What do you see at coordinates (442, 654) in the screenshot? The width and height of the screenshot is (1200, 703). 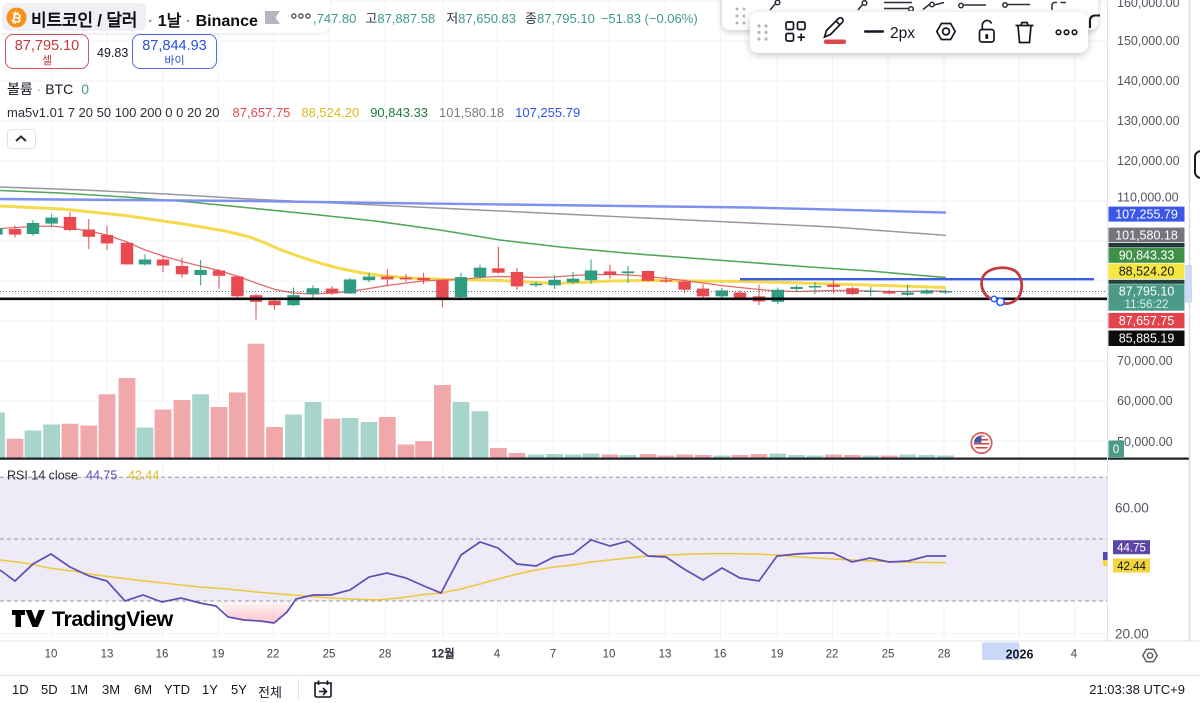 I see `svg-text: 12월` at bounding box center [442, 654].